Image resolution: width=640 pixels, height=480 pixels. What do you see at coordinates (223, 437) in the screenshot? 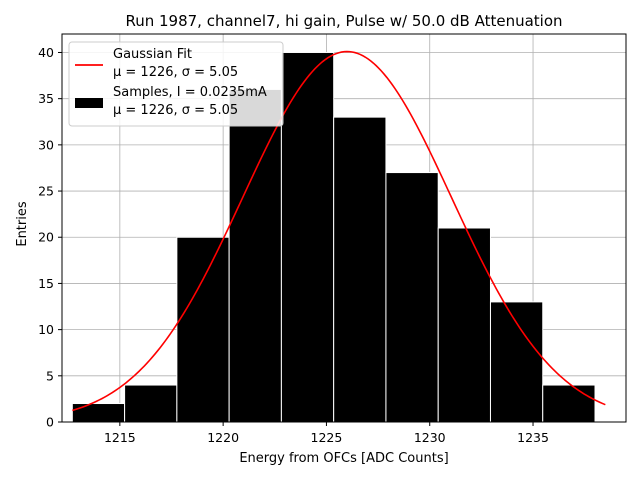
I see `x-tick-label: 1220` at bounding box center [223, 437].